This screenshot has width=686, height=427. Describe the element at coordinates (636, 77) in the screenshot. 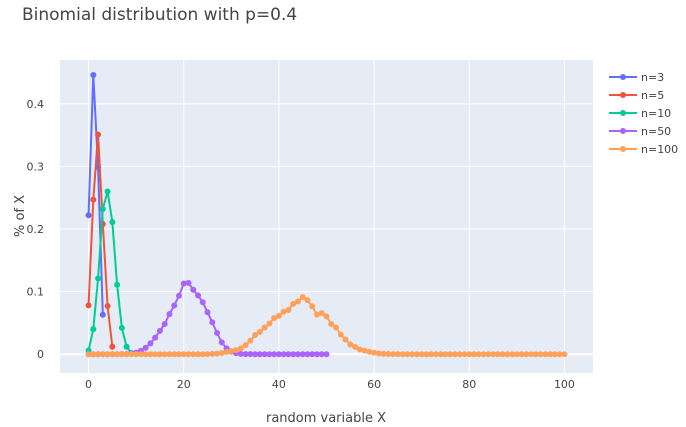

I see `legend-item: n=3` at that location.